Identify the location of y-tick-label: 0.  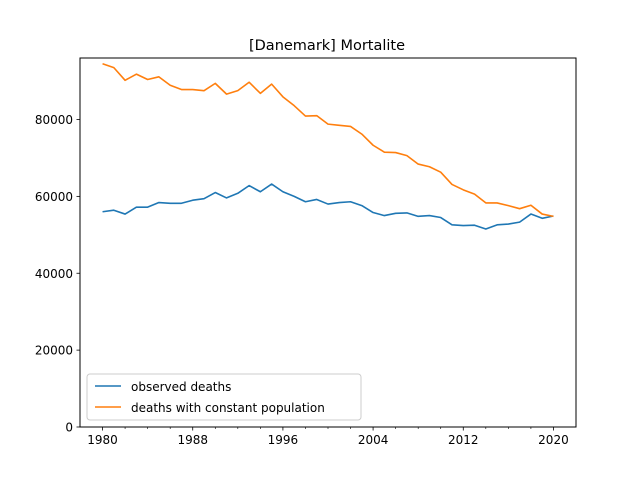
(69, 428).